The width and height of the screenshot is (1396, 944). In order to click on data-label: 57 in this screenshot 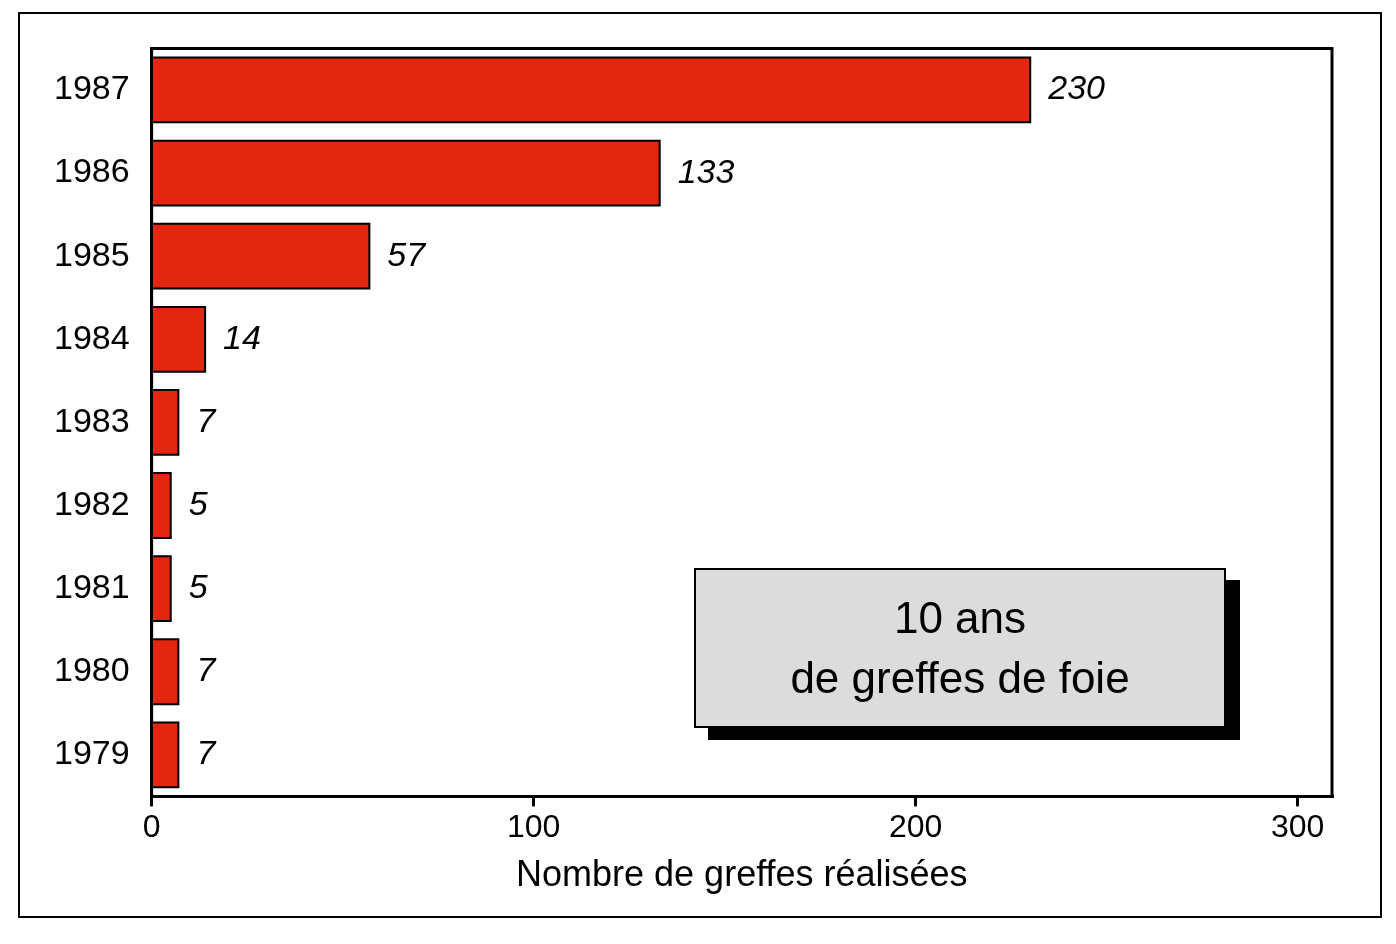, I will do `click(407, 253)`.